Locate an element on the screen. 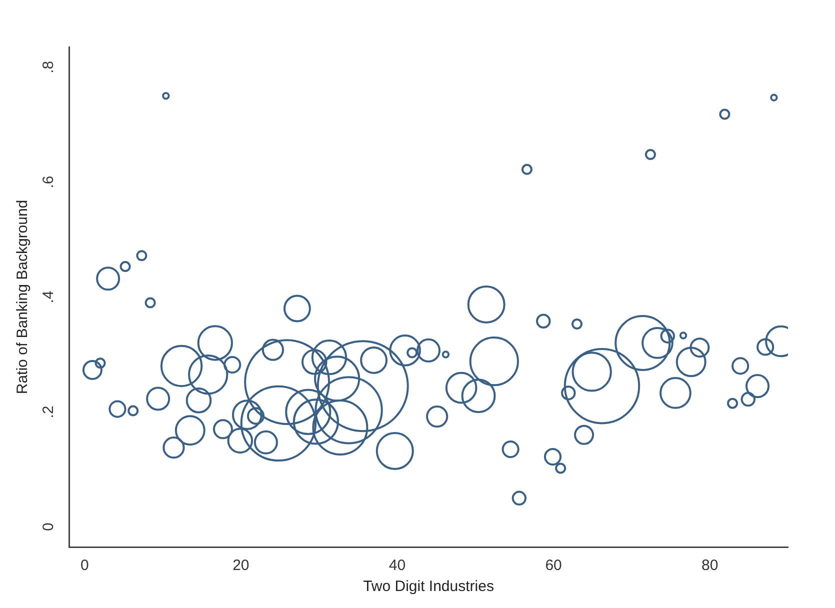  y-tick-label: .4 is located at coordinates (49, 297).